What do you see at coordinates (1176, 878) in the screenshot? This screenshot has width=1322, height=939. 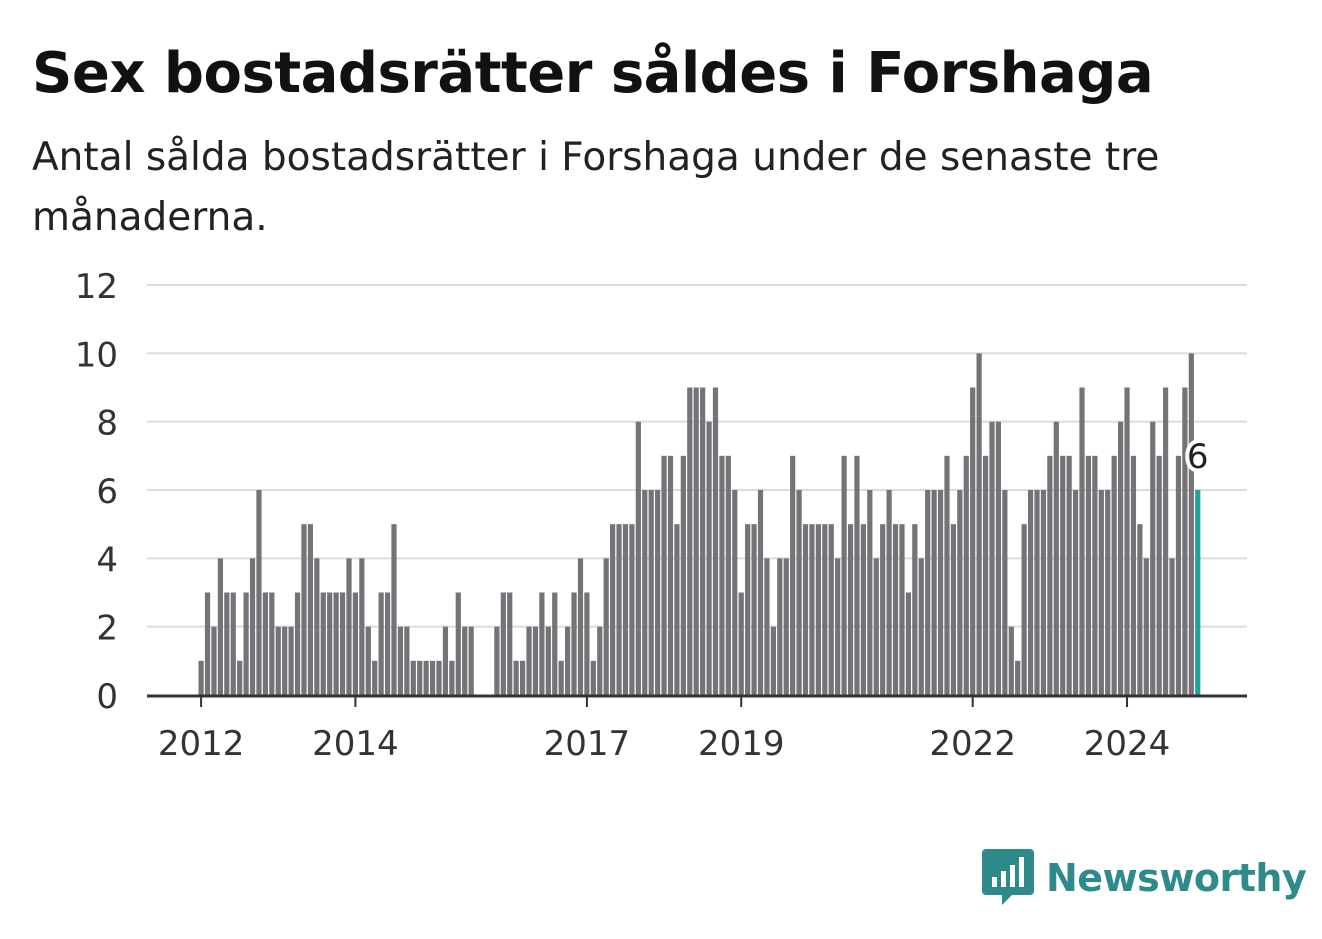 I see `brand-name: Newsworthy` at bounding box center [1176, 878].